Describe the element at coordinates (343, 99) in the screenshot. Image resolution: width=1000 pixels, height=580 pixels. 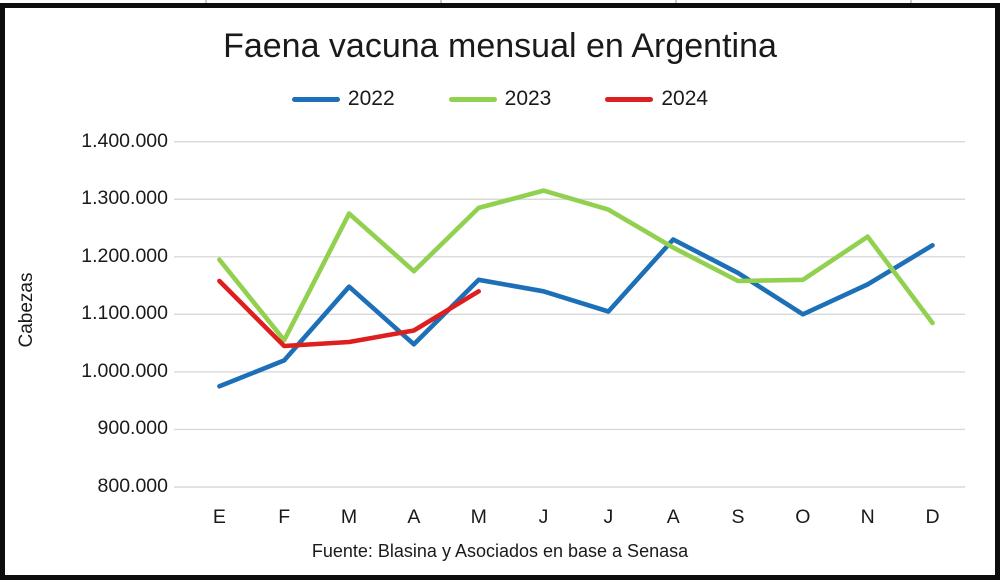
I see `legend-item-2022: 2022` at that location.